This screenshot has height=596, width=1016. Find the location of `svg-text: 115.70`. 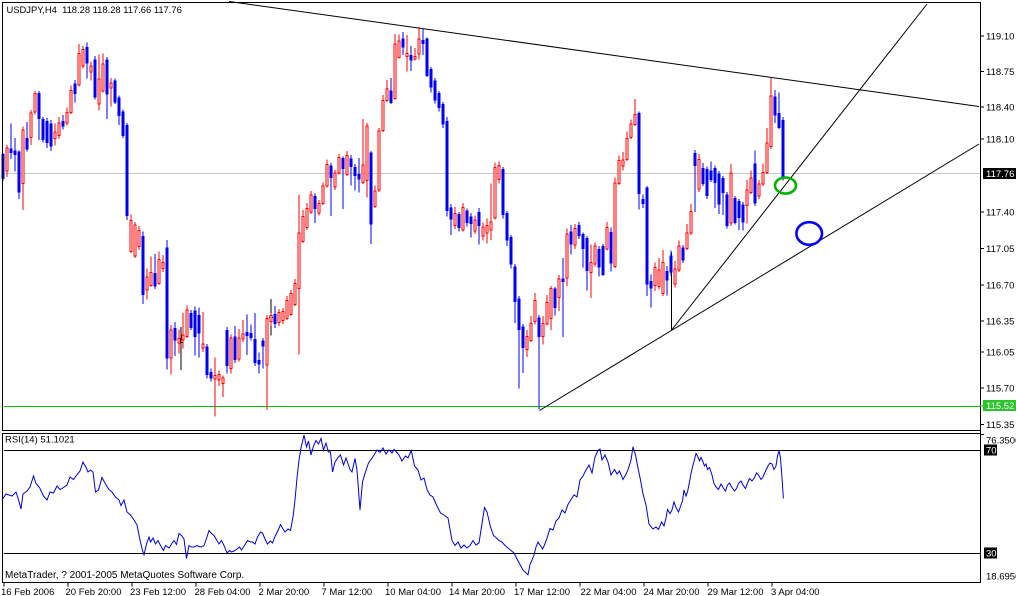

svg-text: 115.70 is located at coordinates (1000, 389).